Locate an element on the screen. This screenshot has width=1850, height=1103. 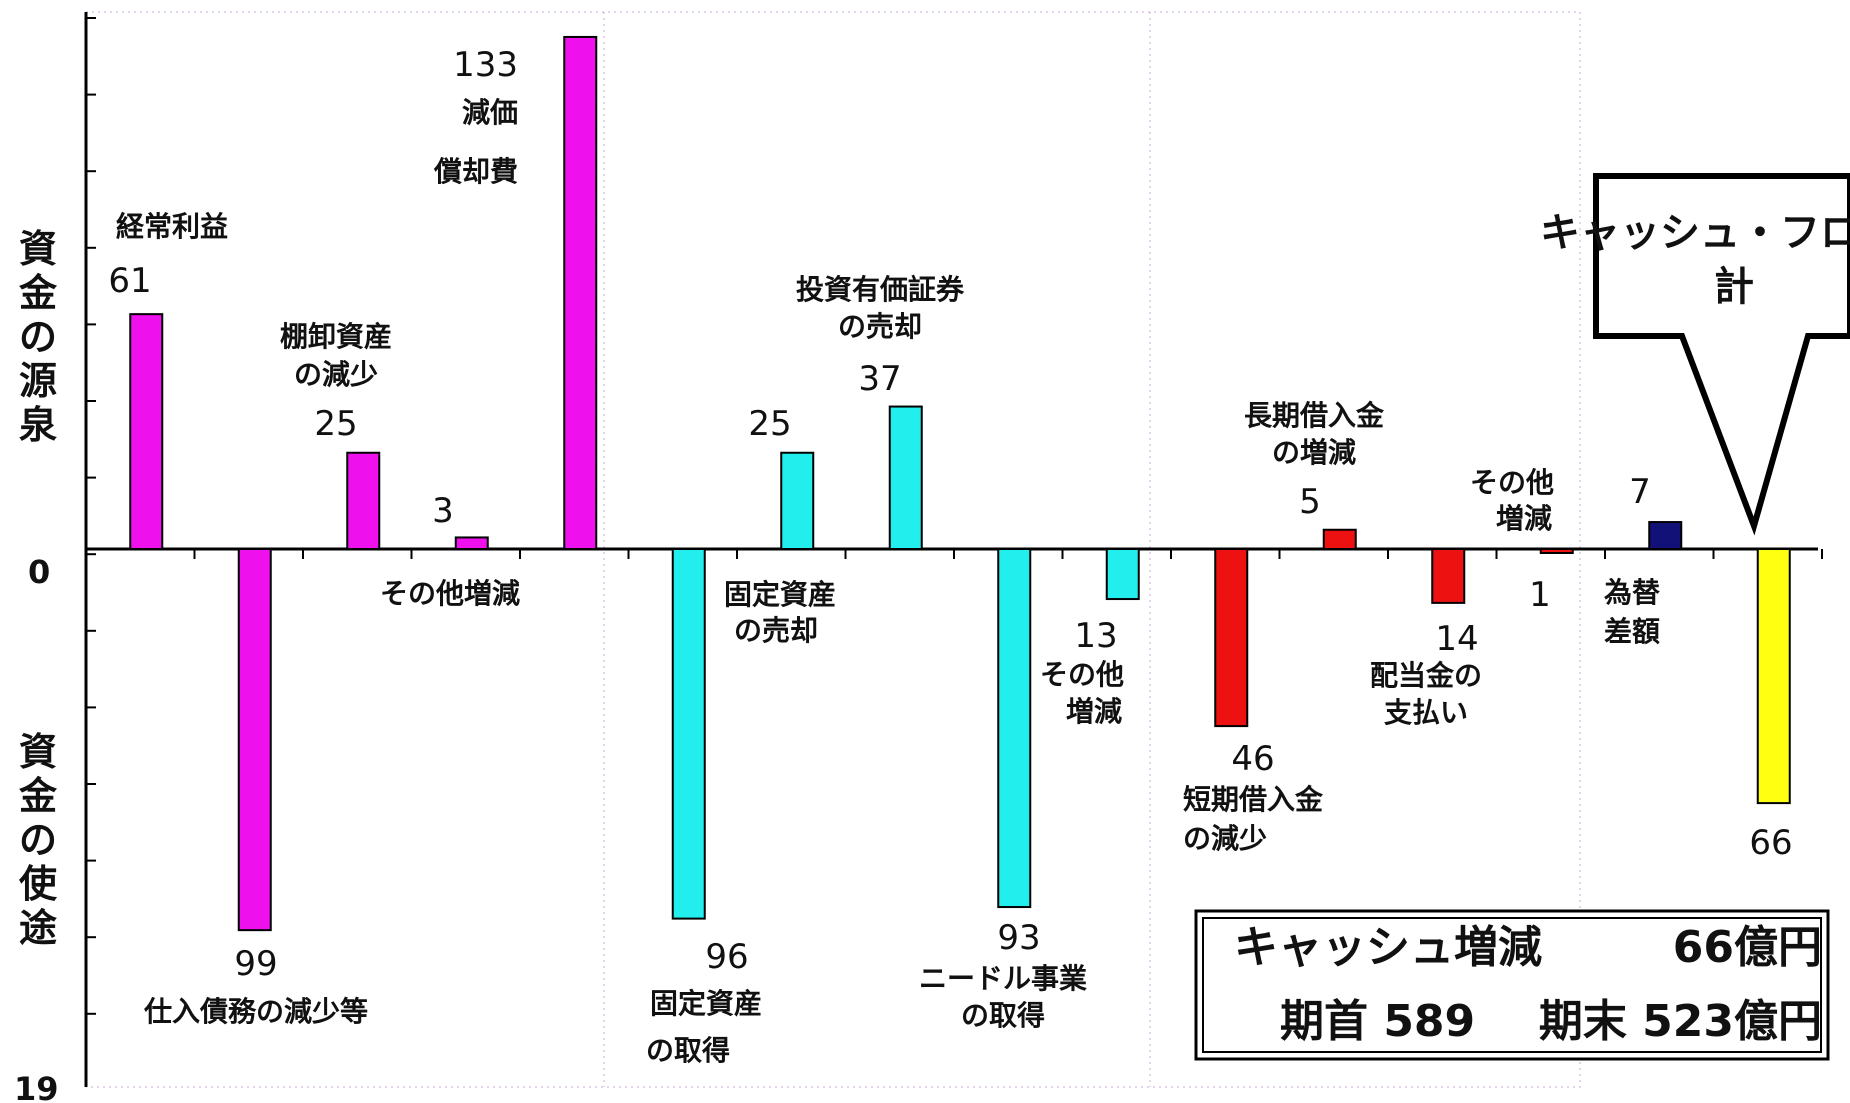
summary-change-label: キャッシュ増減 is located at coordinates (1388, 947).